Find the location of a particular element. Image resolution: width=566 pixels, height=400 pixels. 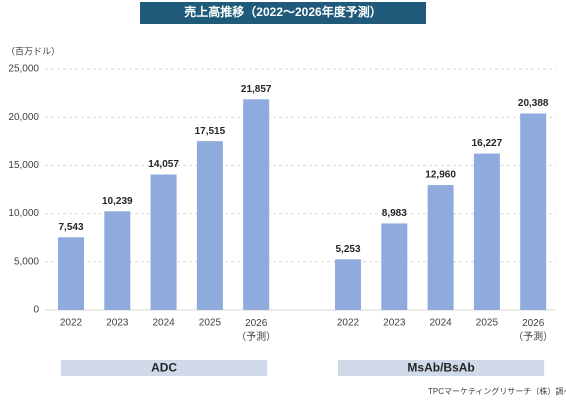

group-label: ADC is located at coordinates (164, 368).